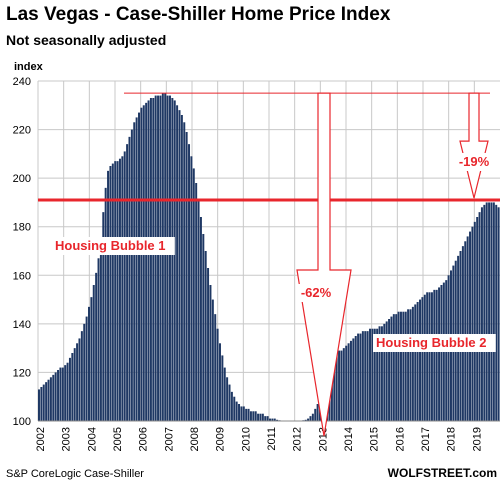 This screenshot has width=503, height=492. Describe the element at coordinates (118, 439) in the screenshot. I see `x-tick-label: 2005` at that location.